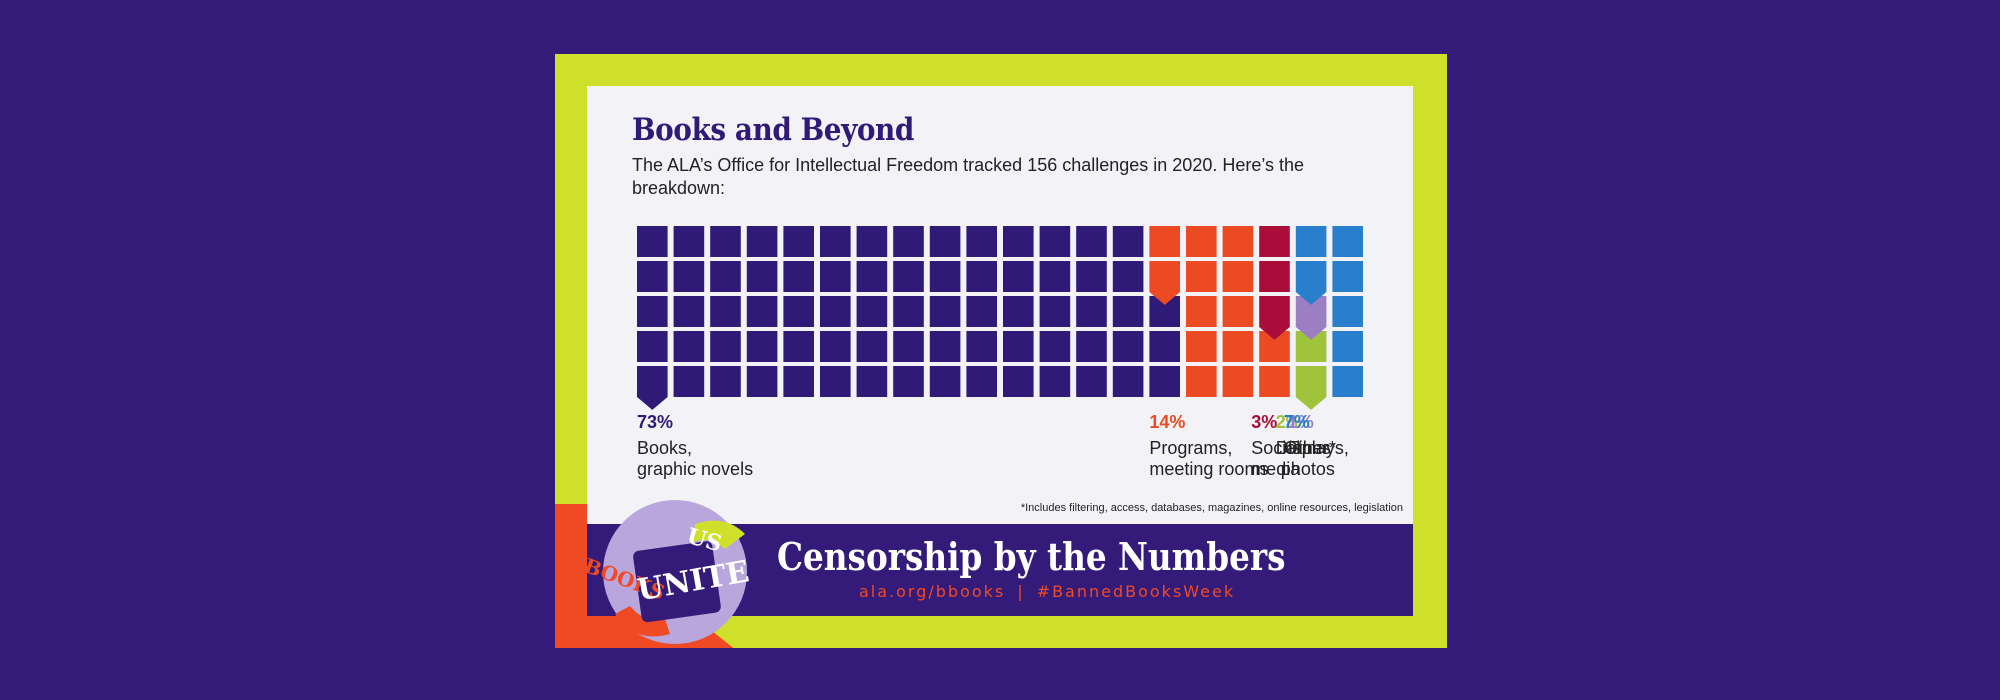 This screenshot has width=2000, height=700. I want to click on logo-hand-orange, so click(642, 621).